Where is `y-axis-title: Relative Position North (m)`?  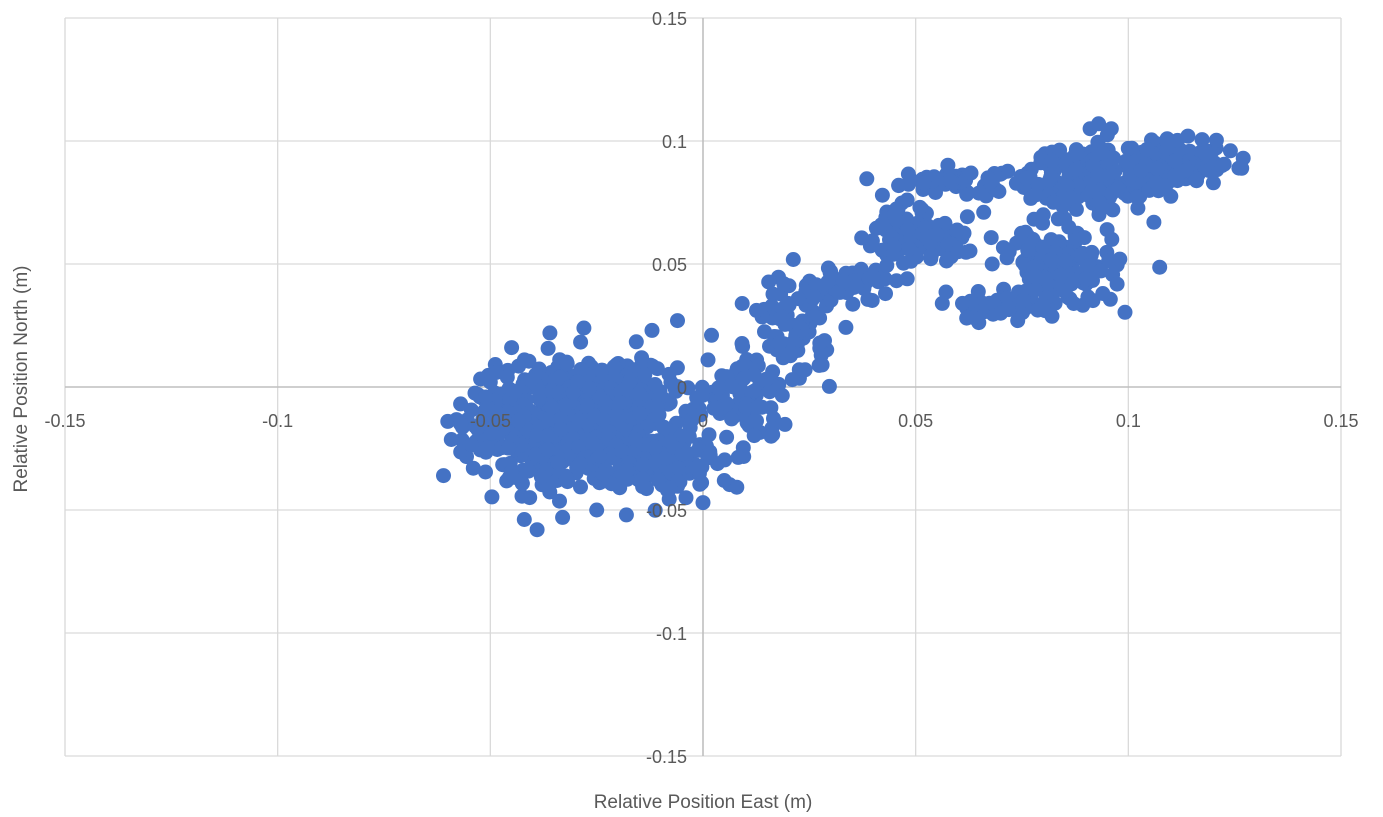 y-axis-title: Relative Position North (m) is located at coordinates (21, 378).